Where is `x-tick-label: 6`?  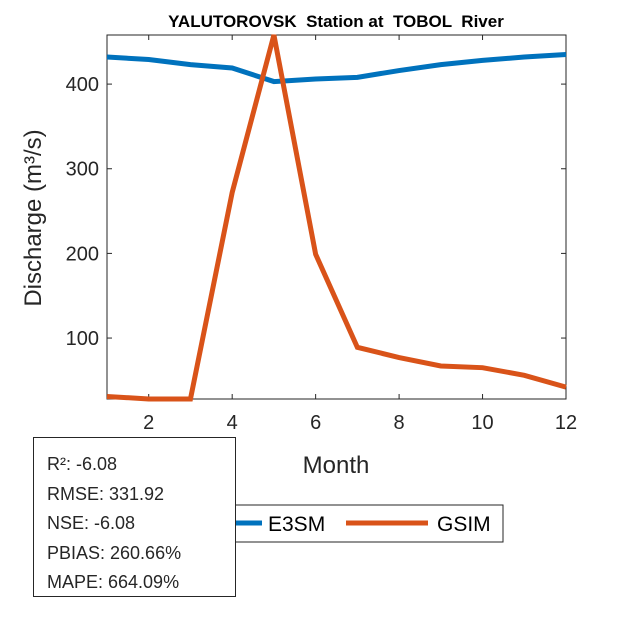 x-tick-label: 6 is located at coordinates (315, 423).